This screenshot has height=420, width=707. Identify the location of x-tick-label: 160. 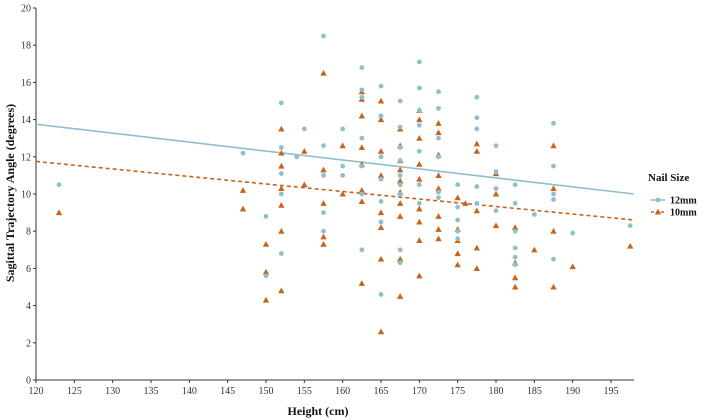
(342, 391).